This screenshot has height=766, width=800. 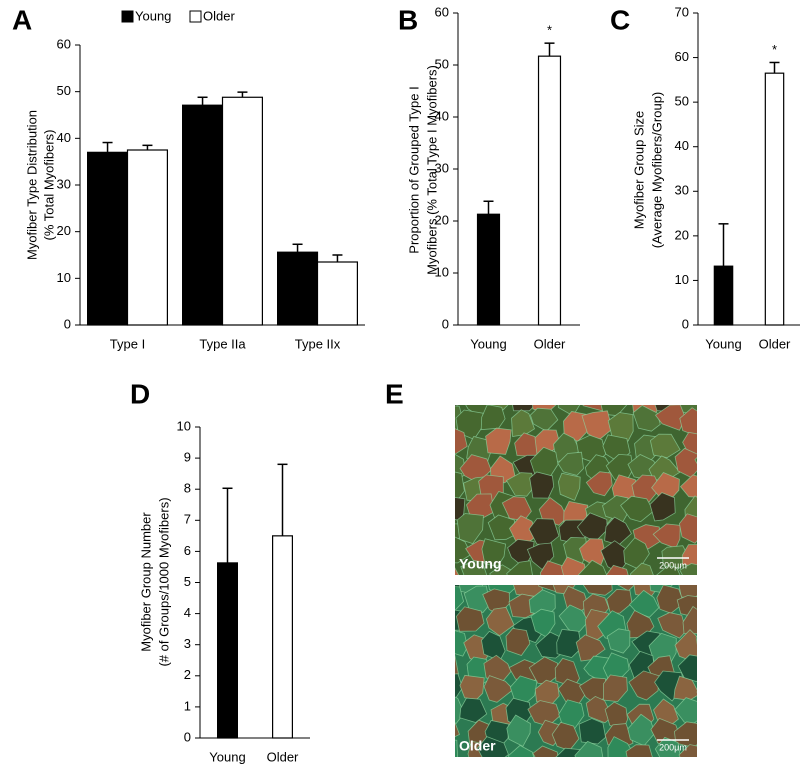 What do you see at coordinates (187, 581) in the screenshot?
I see `y-tick-label: 5` at bounding box center [187, 581].